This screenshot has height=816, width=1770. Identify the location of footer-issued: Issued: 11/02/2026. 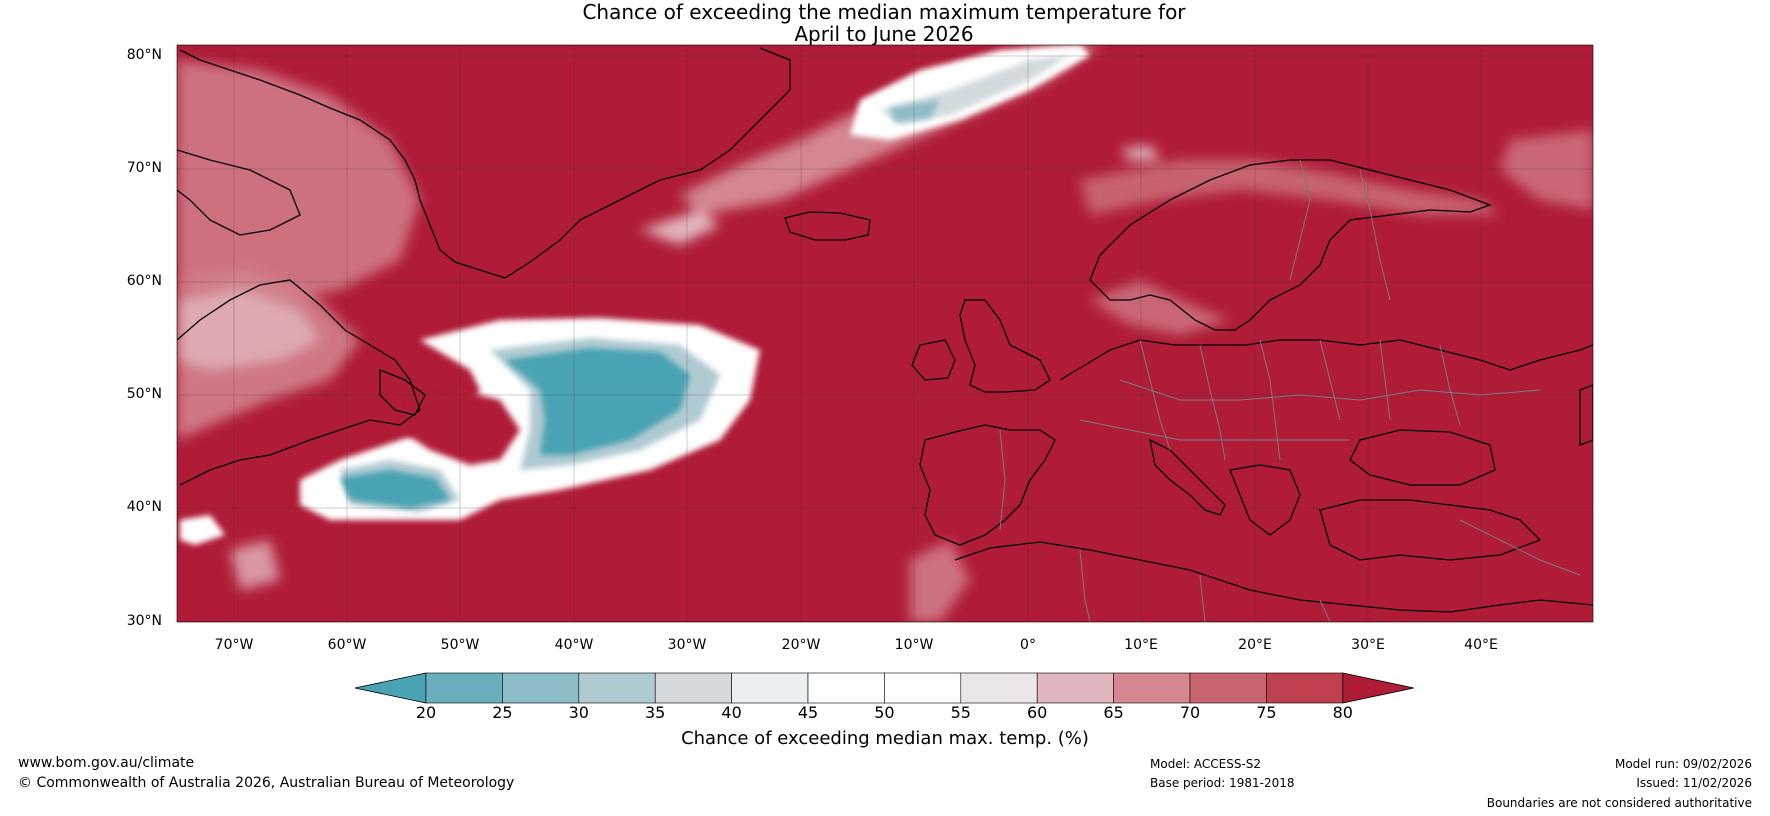
(1694, 783).